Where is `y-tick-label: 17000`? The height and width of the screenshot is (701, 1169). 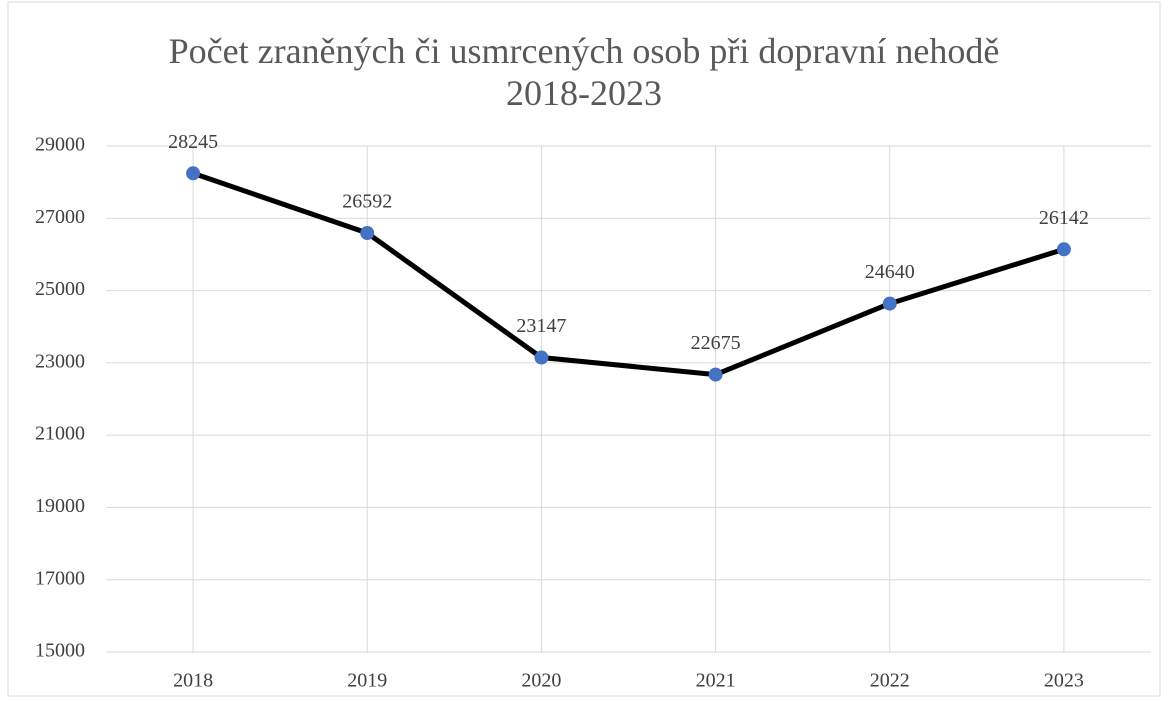
y-tick-label: 17000 is located at coordinates (60, 578).